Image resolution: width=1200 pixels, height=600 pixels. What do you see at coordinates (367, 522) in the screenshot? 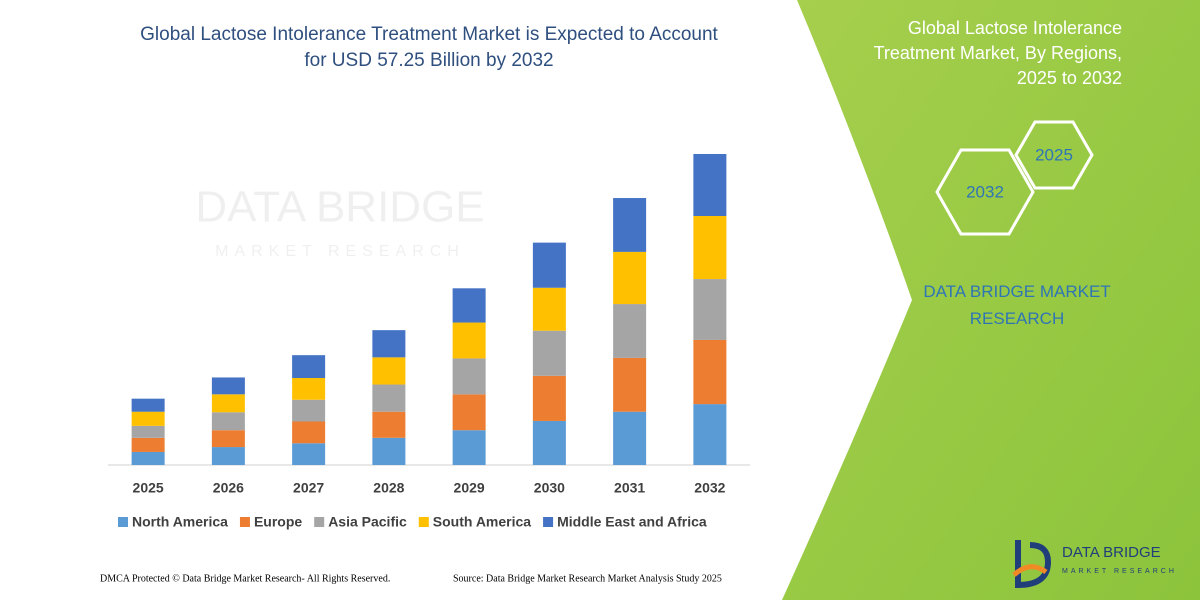
I see `legend-label: Asia Pacific` at bounding box center [367, 522].